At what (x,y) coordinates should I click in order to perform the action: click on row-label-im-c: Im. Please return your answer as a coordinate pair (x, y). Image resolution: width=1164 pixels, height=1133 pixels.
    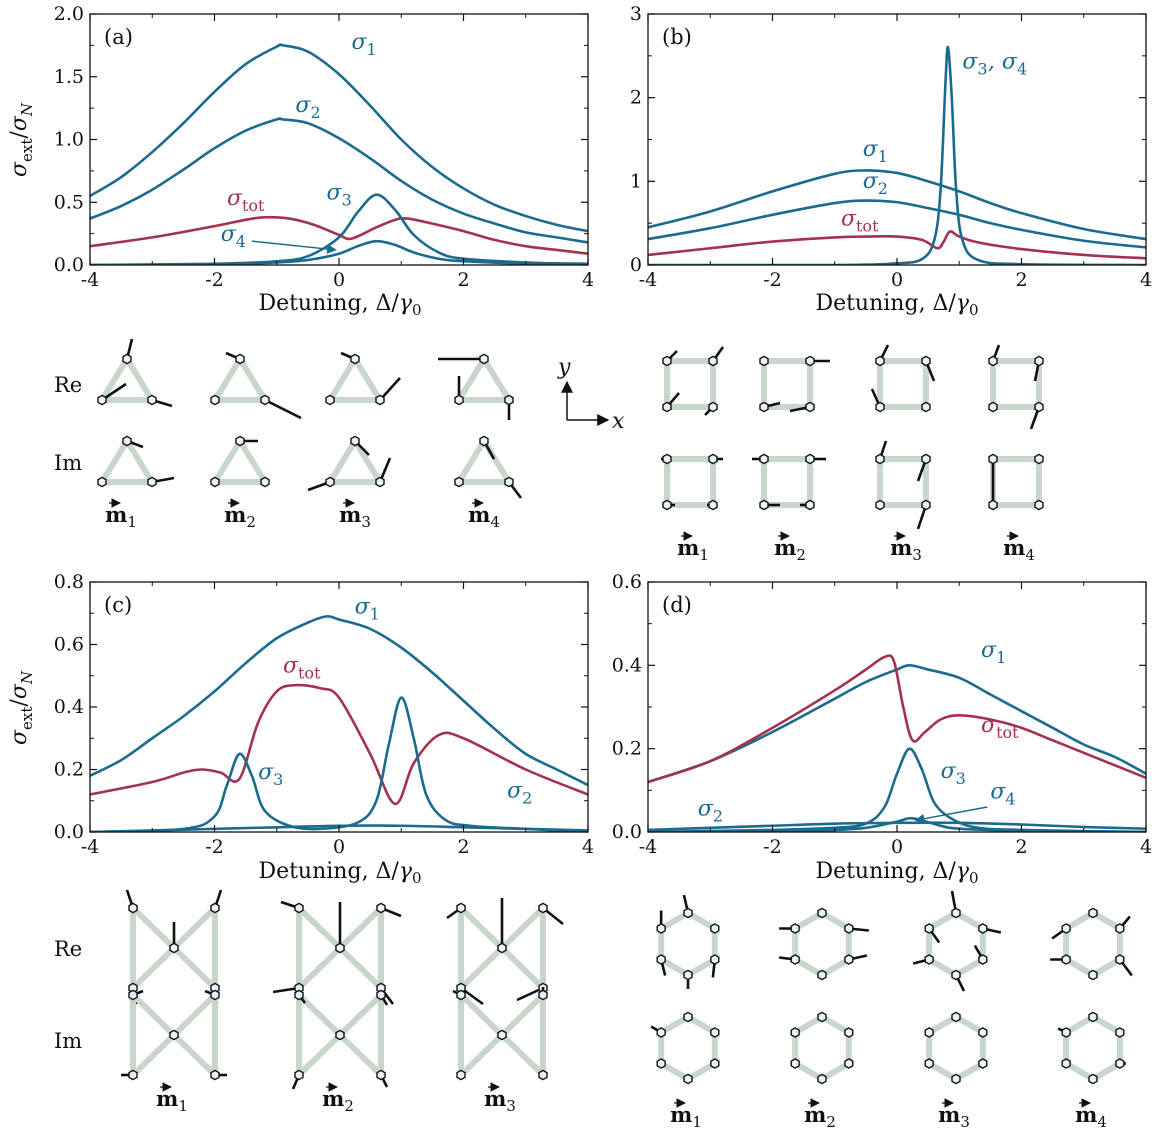
    Looking at the image, I should click on (68, 1041).